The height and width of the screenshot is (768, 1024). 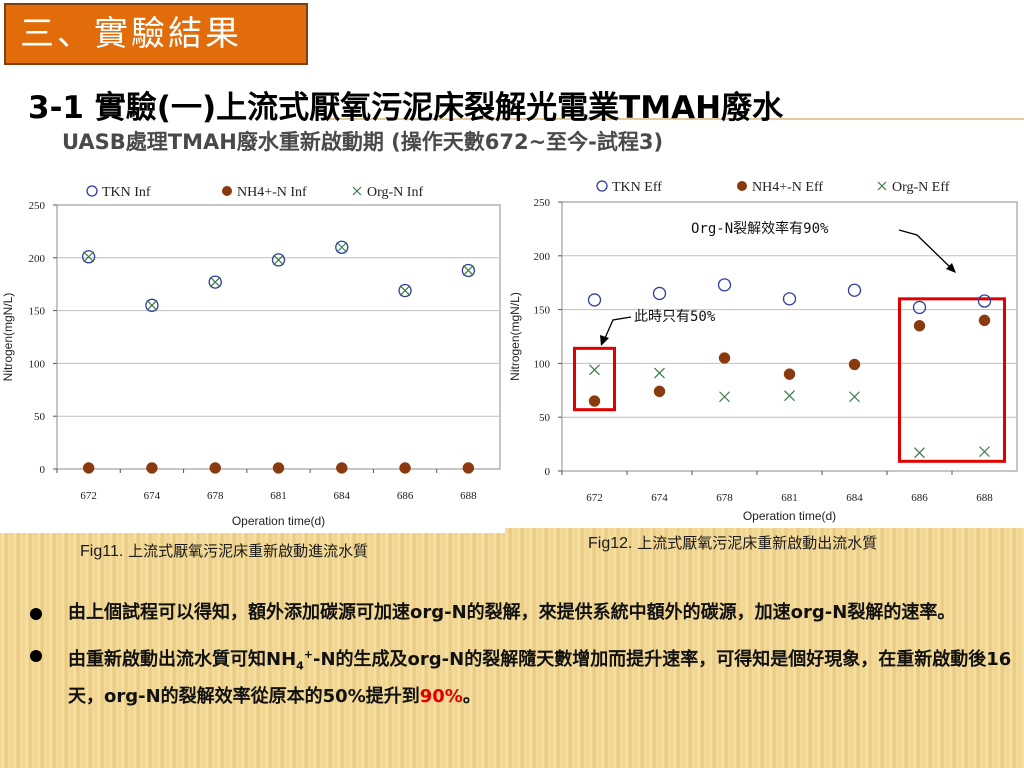 What do you see at coordinates (675, 317) in the screenshot?
I see `annotation-label: 此時只有50%` at bounding box center [675, 317].